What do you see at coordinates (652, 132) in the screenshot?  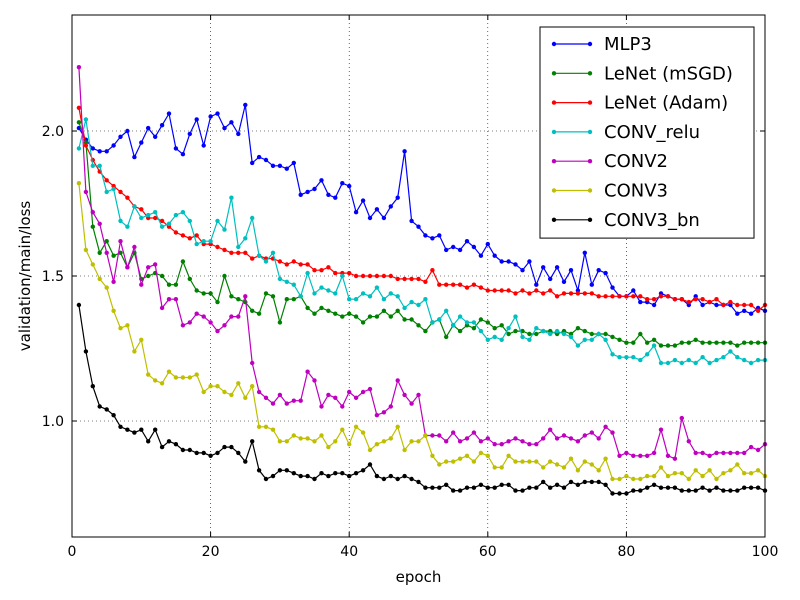 I see `legend-label: CONV_relu` at bounding box center [652, 132].